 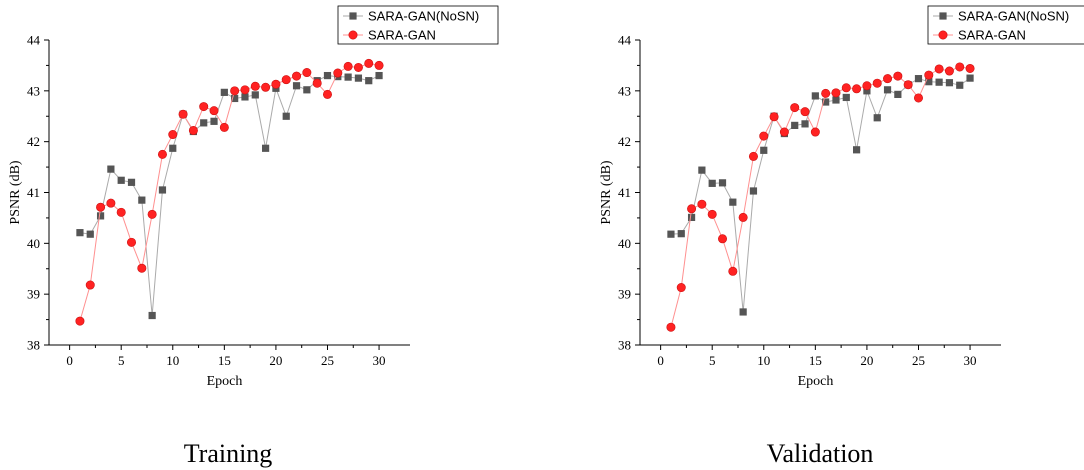 I want to click on x-tick-label: 20, so click(x=866, y=360).